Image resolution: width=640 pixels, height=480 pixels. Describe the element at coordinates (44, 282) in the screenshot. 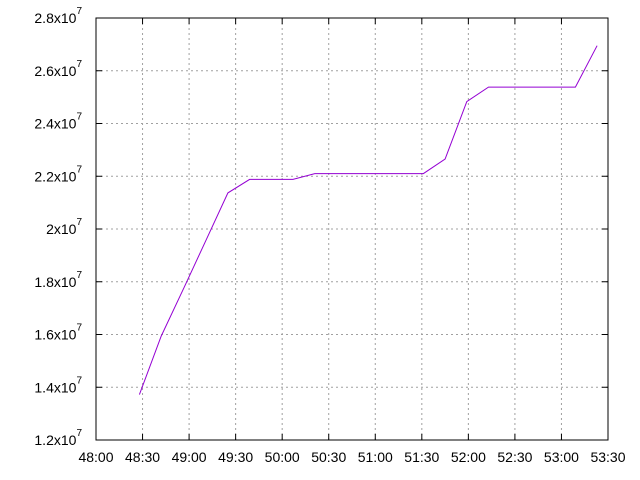

I see `y-tick-mantissa: 1.8` at that location.